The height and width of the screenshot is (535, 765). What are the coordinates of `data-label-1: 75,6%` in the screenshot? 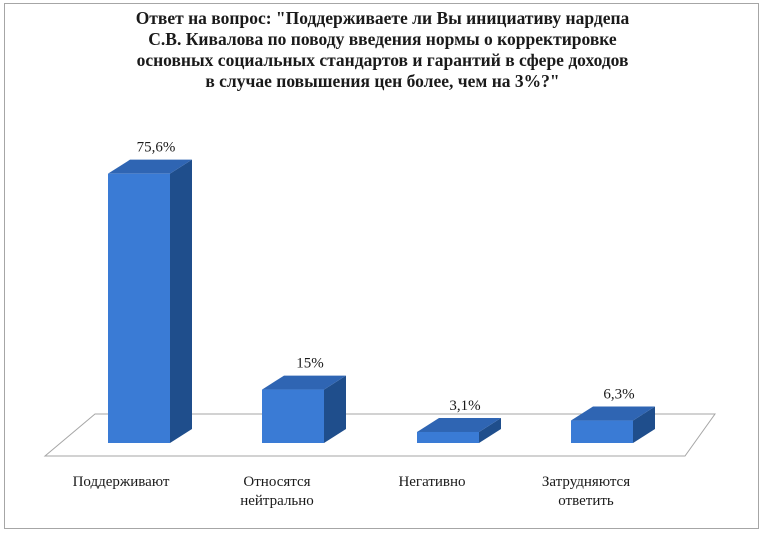 It's located at (156, 148).